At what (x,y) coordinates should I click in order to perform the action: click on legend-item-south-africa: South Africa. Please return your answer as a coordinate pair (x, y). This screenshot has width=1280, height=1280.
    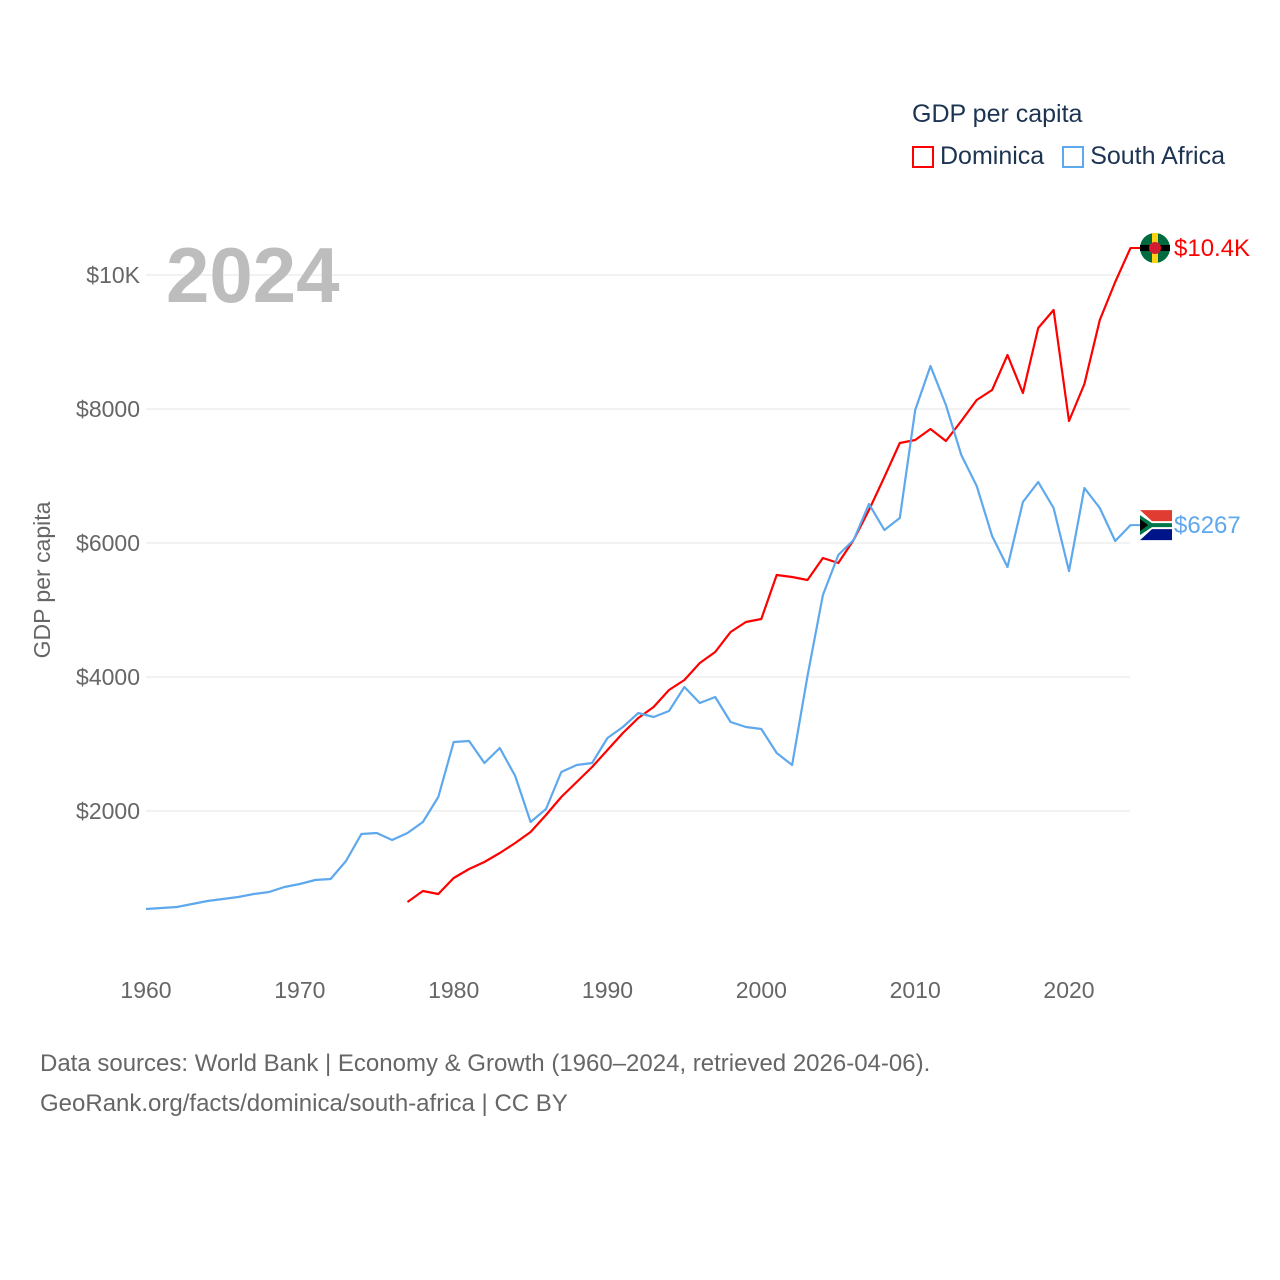
    Looking at the image, I should click on (1143, 156).